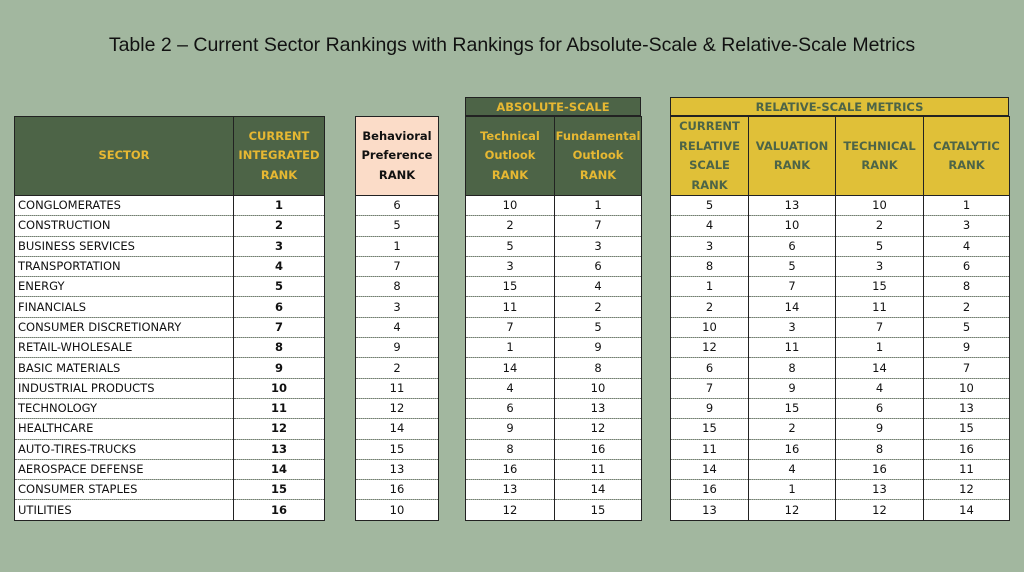 This screenshot has height=572, width=1024. I want to click on relative-scale-rank-cell: 2, so click(709, 307).